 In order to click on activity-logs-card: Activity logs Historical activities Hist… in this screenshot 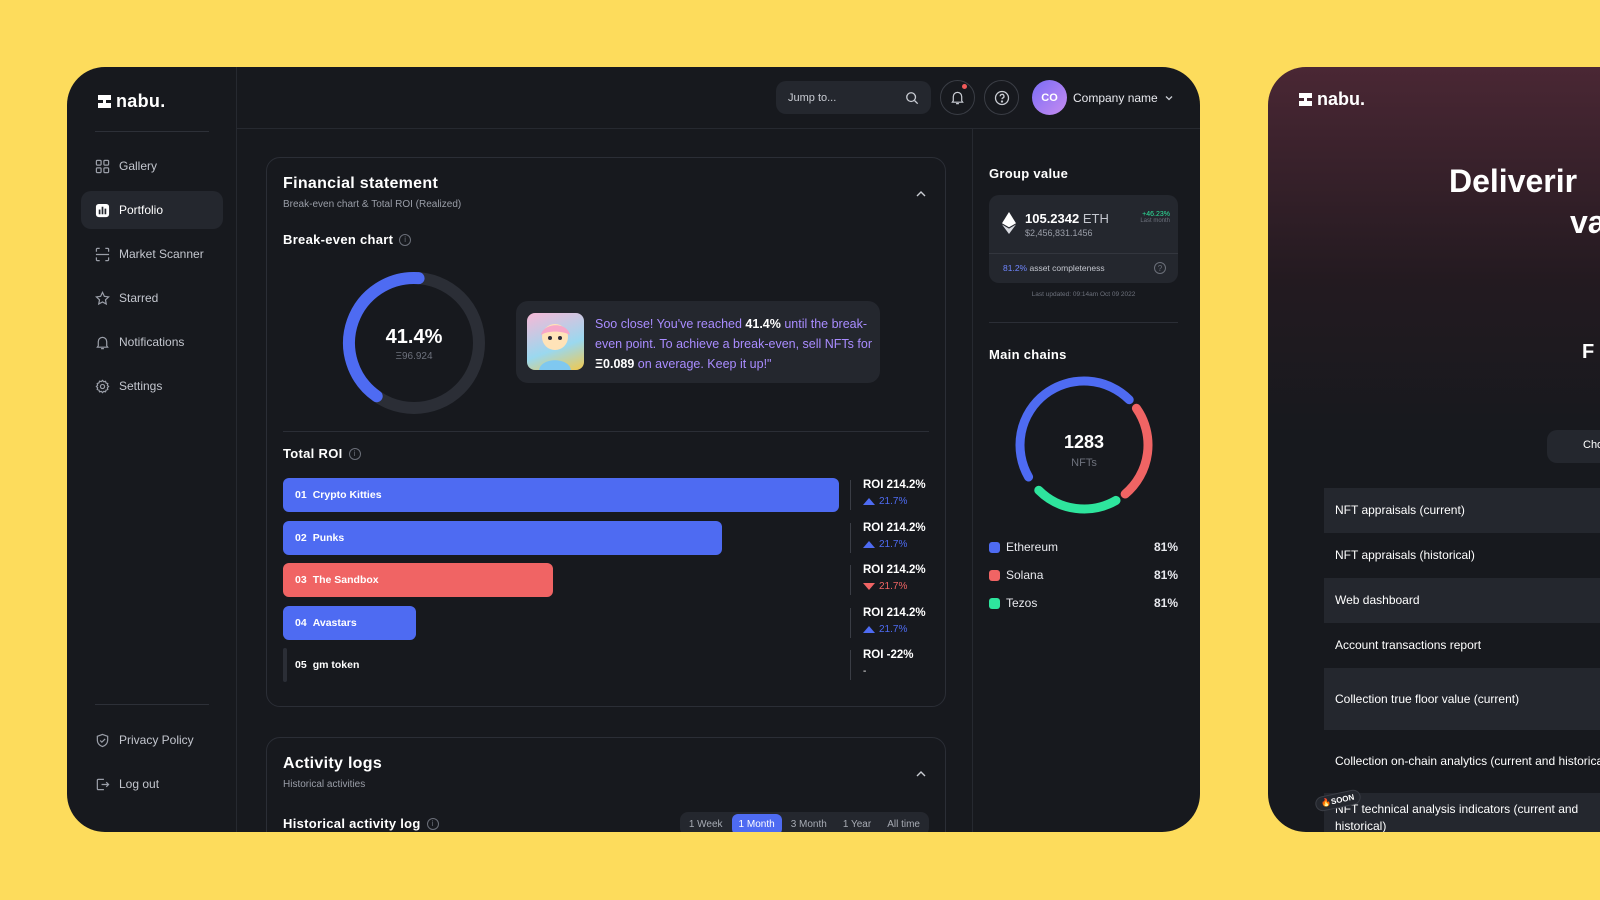, I will do `click(606, 784)`.